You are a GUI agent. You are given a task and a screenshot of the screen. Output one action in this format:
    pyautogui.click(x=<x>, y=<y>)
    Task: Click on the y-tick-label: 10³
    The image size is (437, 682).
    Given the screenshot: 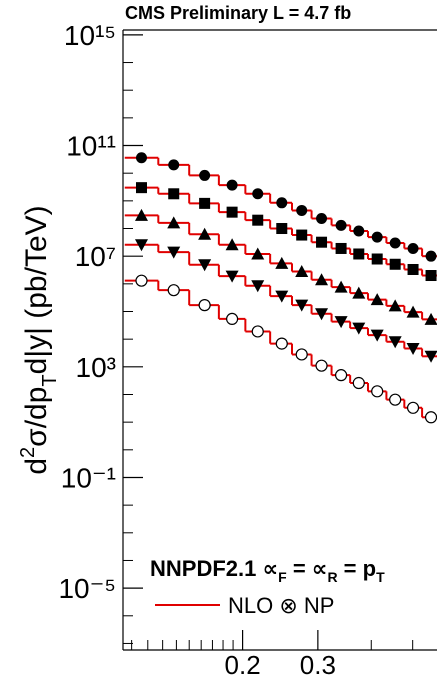 What is the action you would take?
    pyautogui.click(x=96, y=367)
    